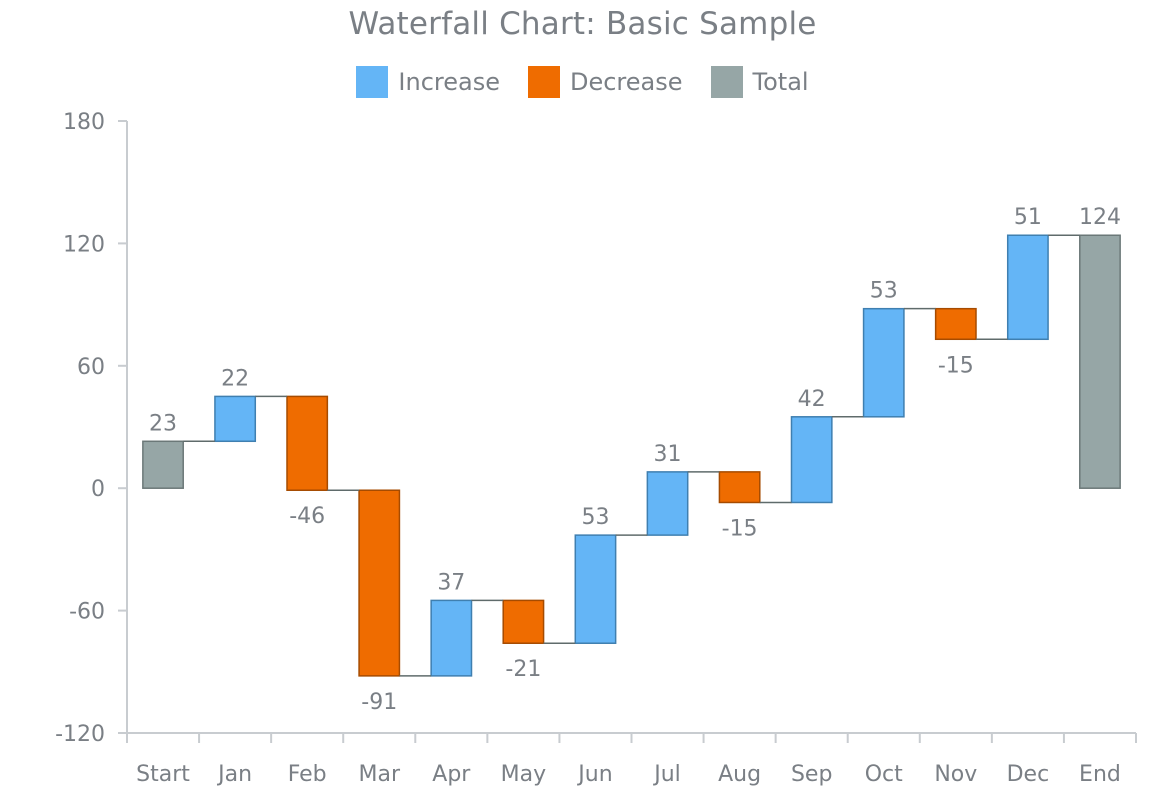 The width and height of the screenshot is (1165, 804). What do you see at coordinates (379, 774) in the screenshot?
I see `x-tick-label: Mar` at bounding box center [379, 774].